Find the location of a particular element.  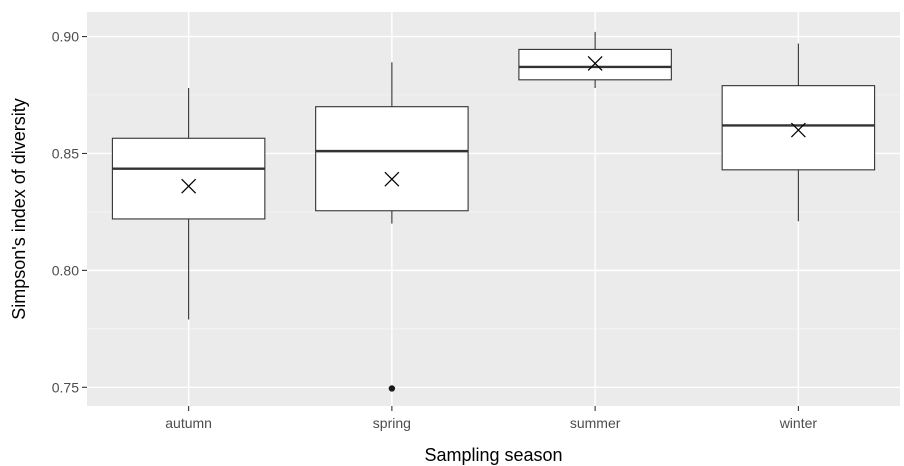

box-summer is located at coordinates (595, 59).